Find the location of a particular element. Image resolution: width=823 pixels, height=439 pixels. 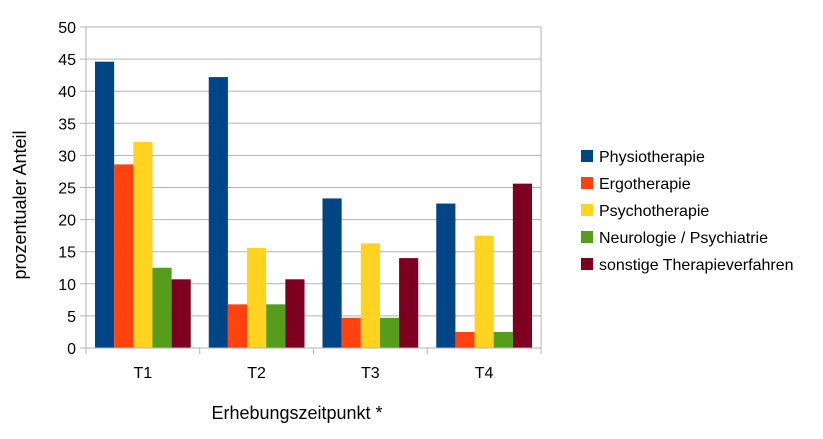

bar-psychotherapie-t2 is located at coordinates (257, 297).